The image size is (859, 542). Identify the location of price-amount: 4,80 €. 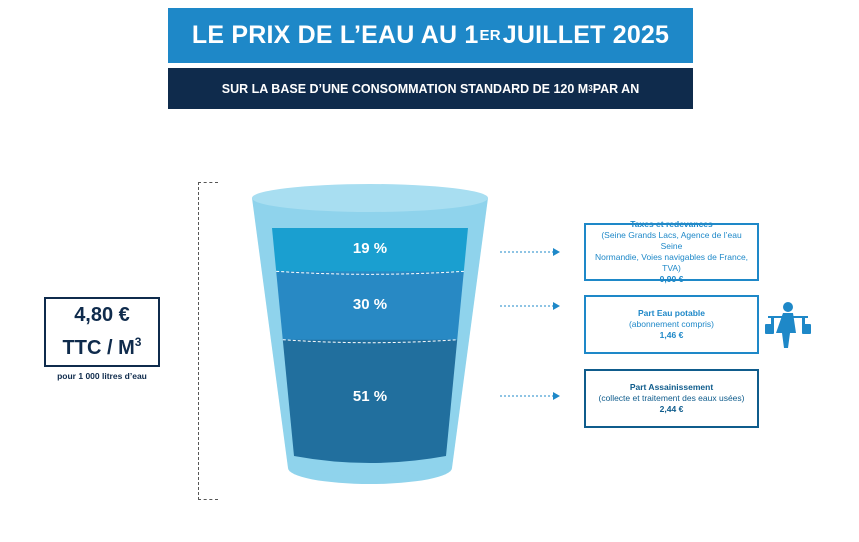
(102, 315).